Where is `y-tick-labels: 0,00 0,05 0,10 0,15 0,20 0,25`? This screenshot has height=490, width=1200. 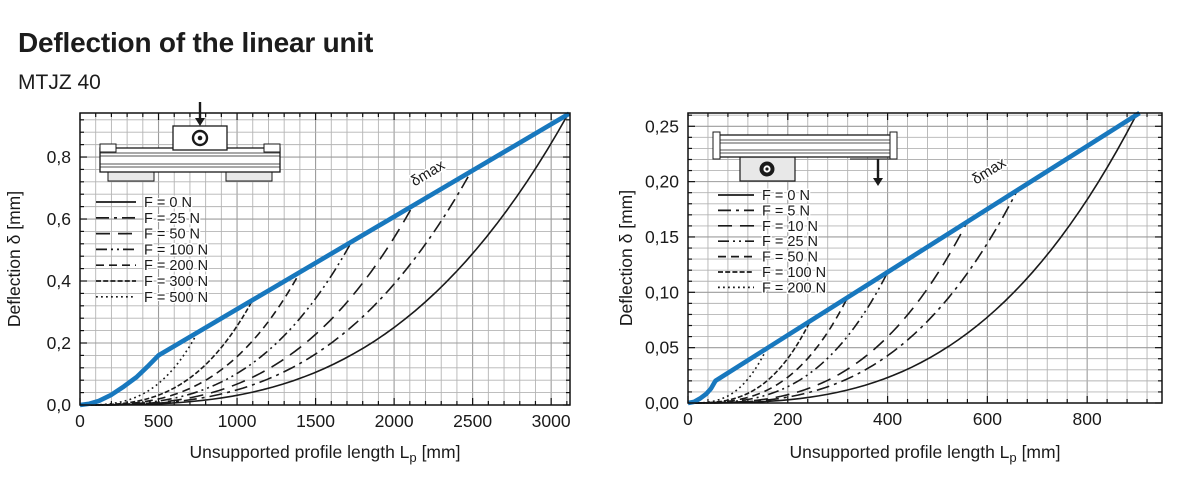
y-tick-labels: 0,00 0,05 0,10 0,15 0,20 0,25 is located at coordinates (662, 264).